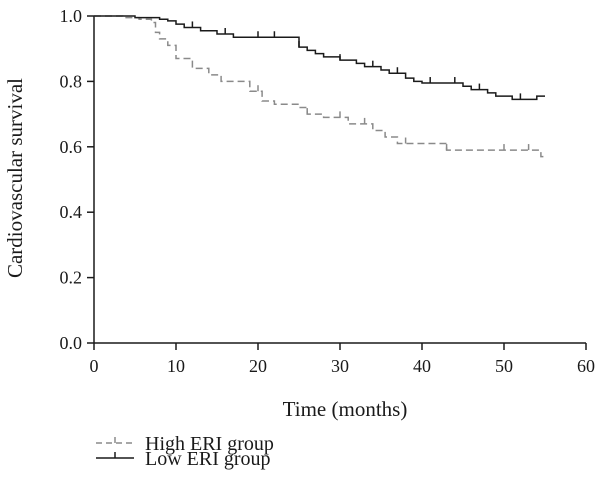  I want to click on y-ticks: 0.0 0.2 0.4 0.6 0.8 1.0, so click(77, 179).